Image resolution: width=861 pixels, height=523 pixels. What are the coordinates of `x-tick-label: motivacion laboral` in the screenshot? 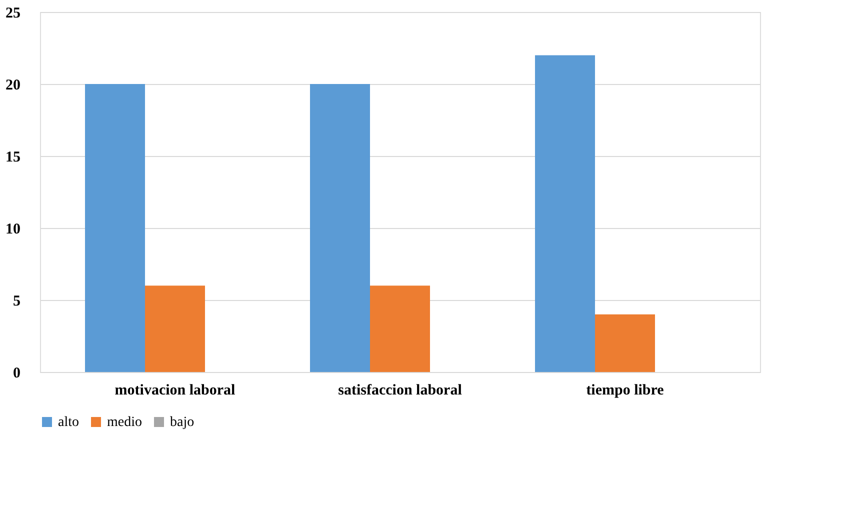 It's located at (175, 390).